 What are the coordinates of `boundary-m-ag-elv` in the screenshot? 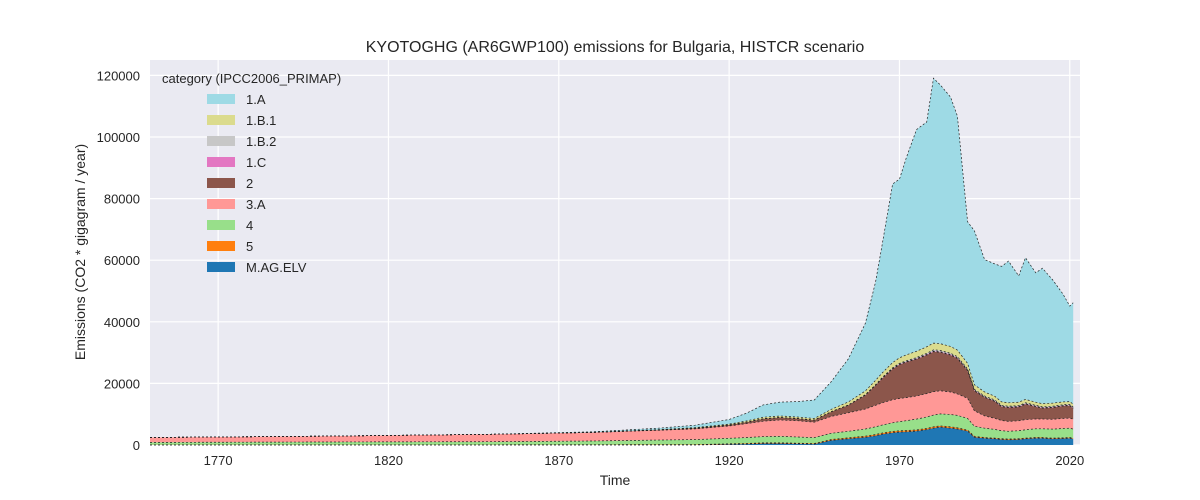 It's located at (612, 436).